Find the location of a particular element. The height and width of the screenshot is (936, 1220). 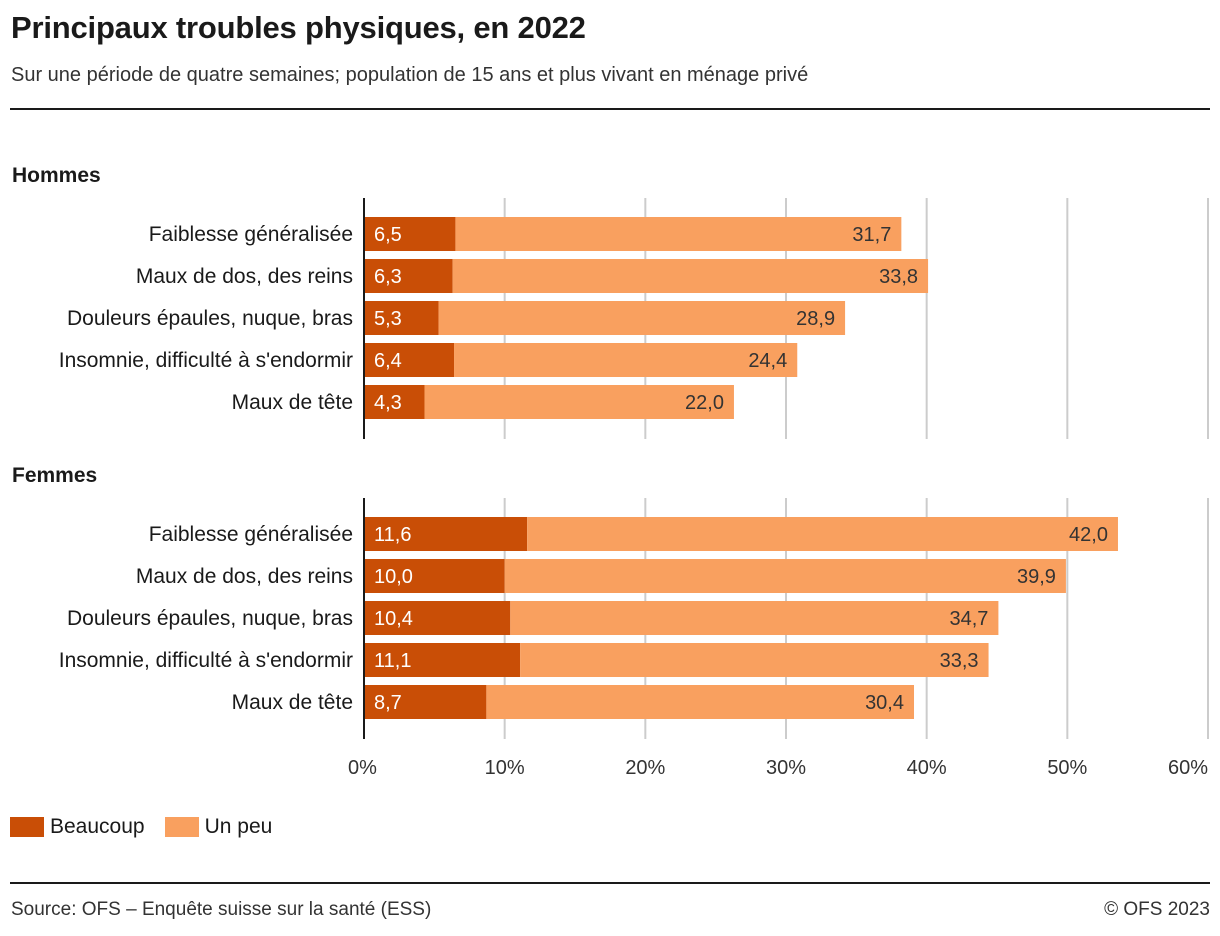

data-label-beaucoup: 6,4 is located at coordinates (388, 361).